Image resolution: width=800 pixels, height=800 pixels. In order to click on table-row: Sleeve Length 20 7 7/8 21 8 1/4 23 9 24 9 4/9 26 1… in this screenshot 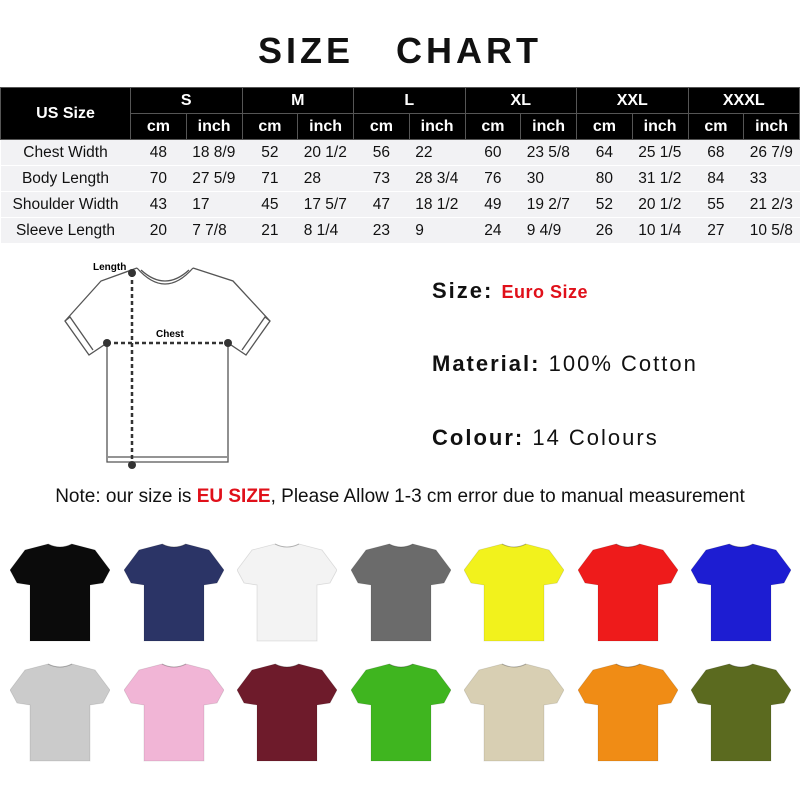, I will do `click(400, 230)`.